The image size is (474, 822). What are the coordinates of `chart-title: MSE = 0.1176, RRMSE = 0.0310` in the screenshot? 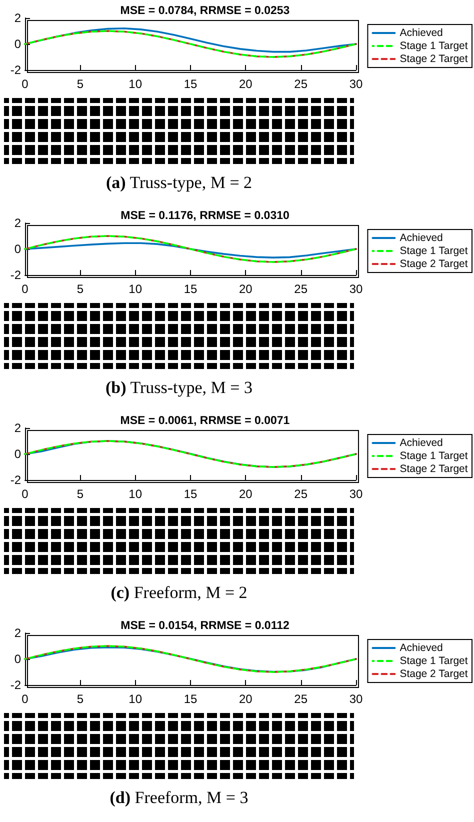 It's located at (205, 216).